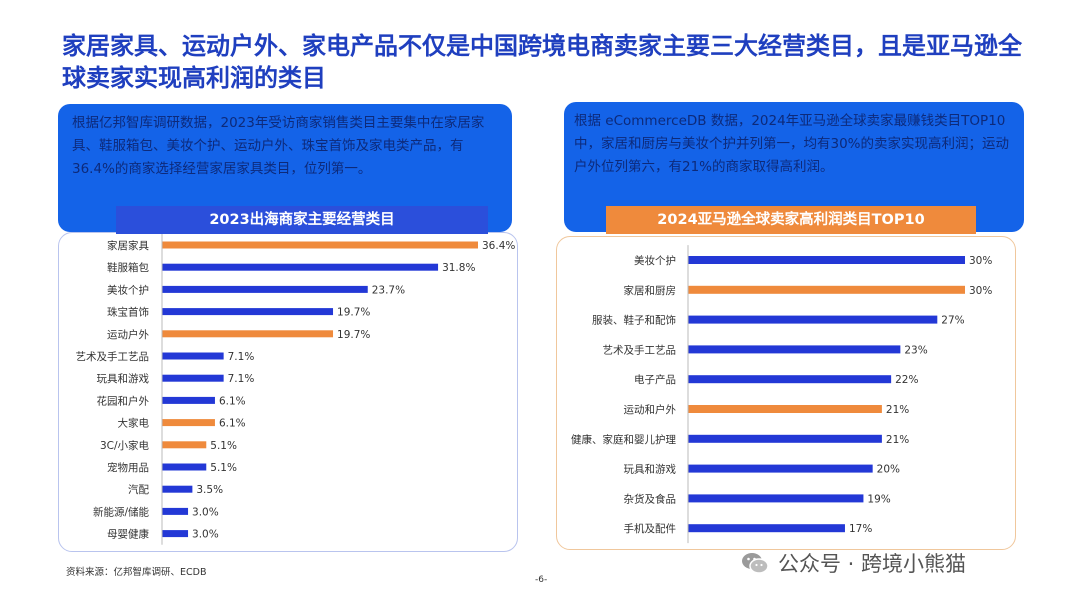 The height and width of the screenshot is (608, 1080). I want to click on watermark: 公众号 · 跨境小熊猫, so click(853, 563).